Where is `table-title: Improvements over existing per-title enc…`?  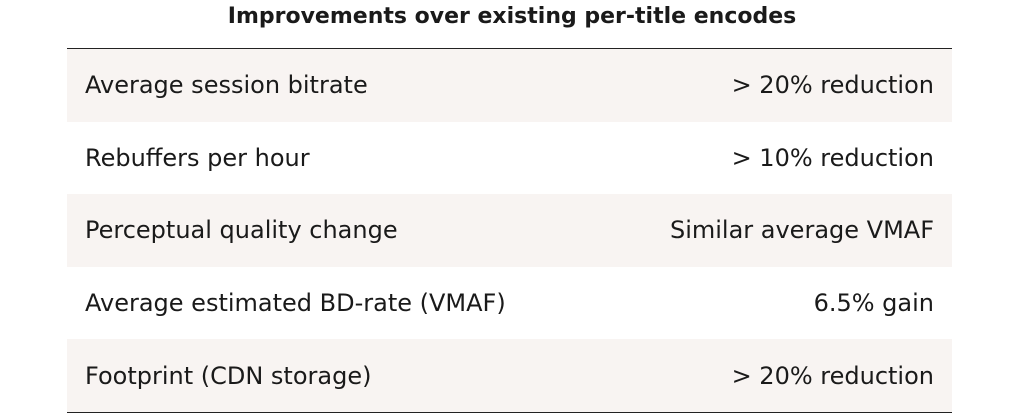 table-title: Improvements over existing per-title enc… is located at coordinates (512, 16).